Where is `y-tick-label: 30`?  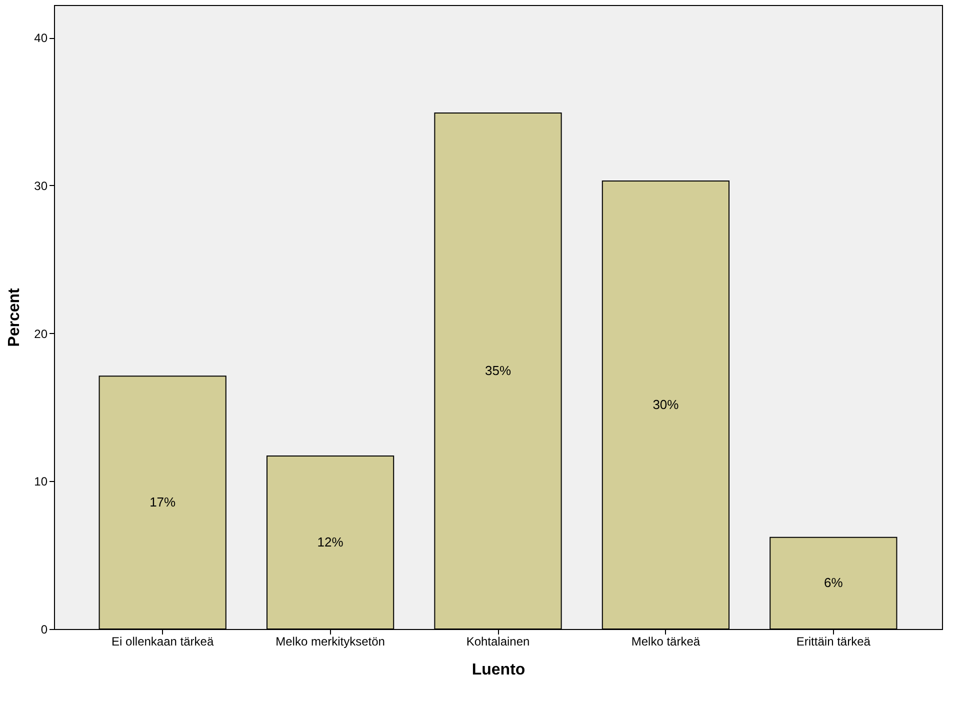 y-tick-label: 30 is located at coordinates (41, 185).